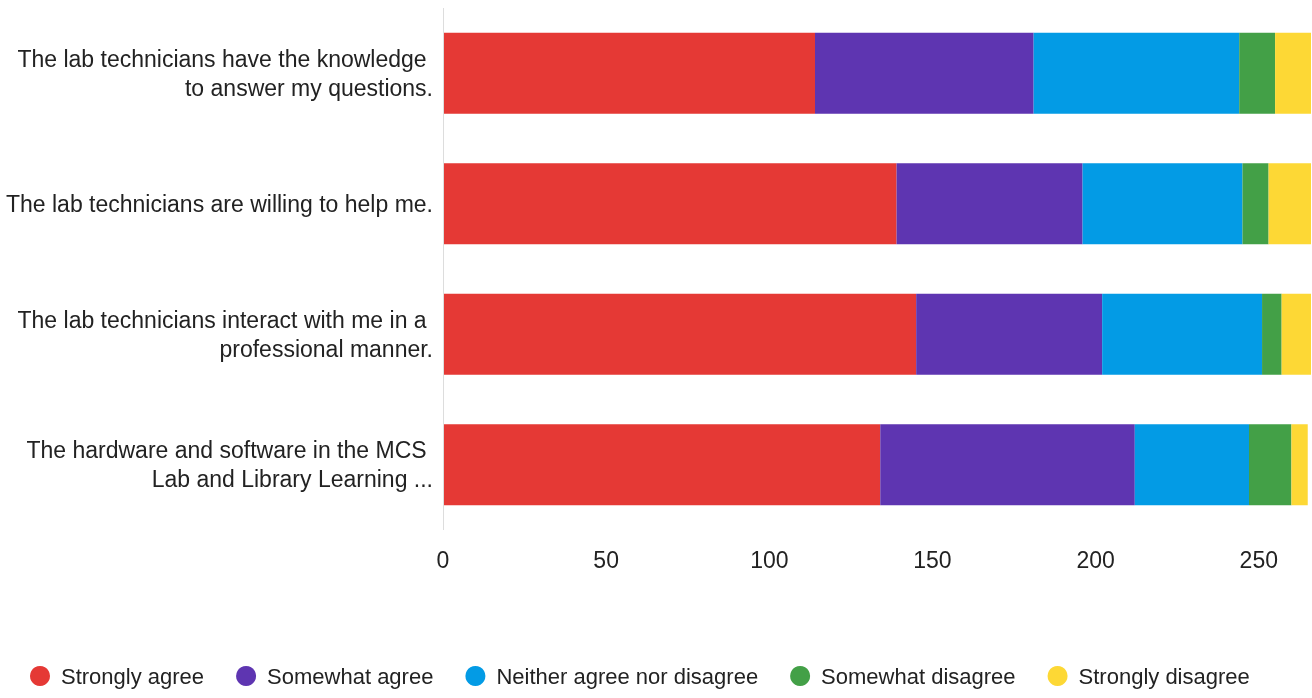 The width and height of the screenshot is (1312, 698). What do you see at coordinates (219, 203) in the screenshot?
I see `y-tick-label: The lab technicians are willing to help me.` at bounding box center [219, 203].